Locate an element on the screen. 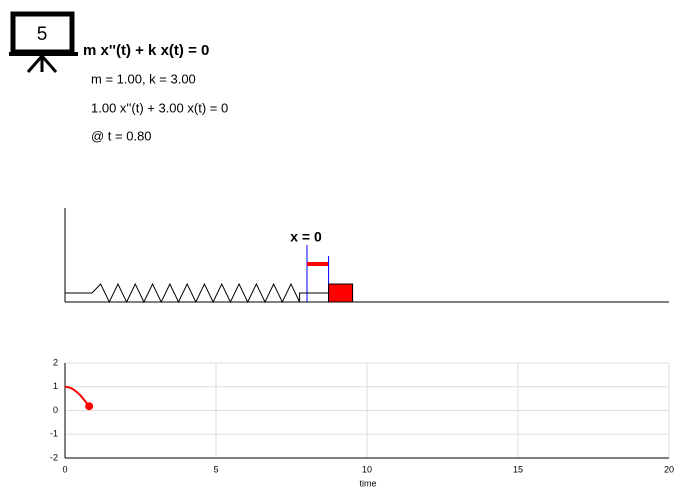  x-tick-label: 5 is located at coordinates (215, 469).